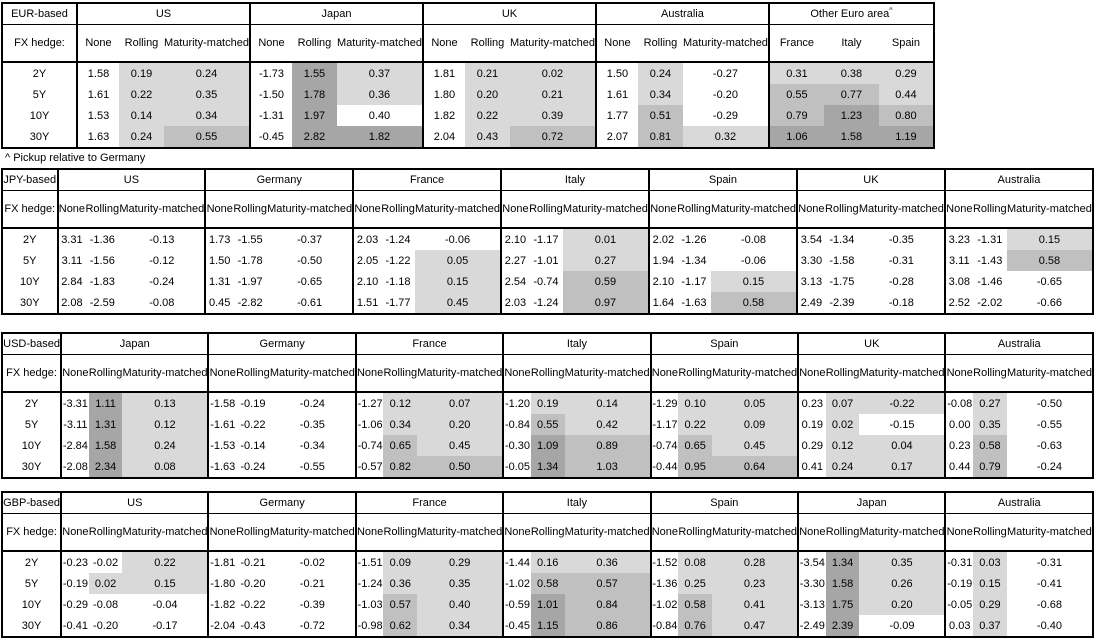  Describe the element at coordinates (162, 260) in the screenshot. I see `value-cell: -0.12` at that location.